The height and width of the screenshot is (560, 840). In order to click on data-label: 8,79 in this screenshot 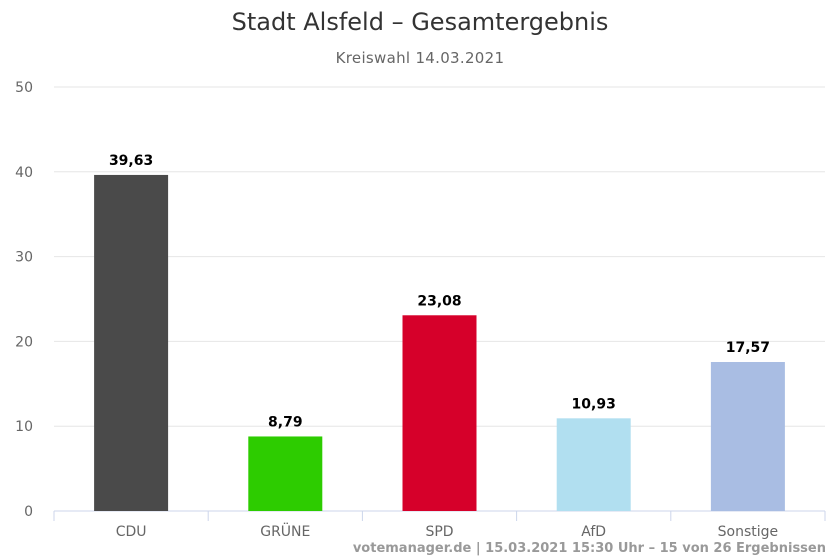, I will do `click(285, 422)`.